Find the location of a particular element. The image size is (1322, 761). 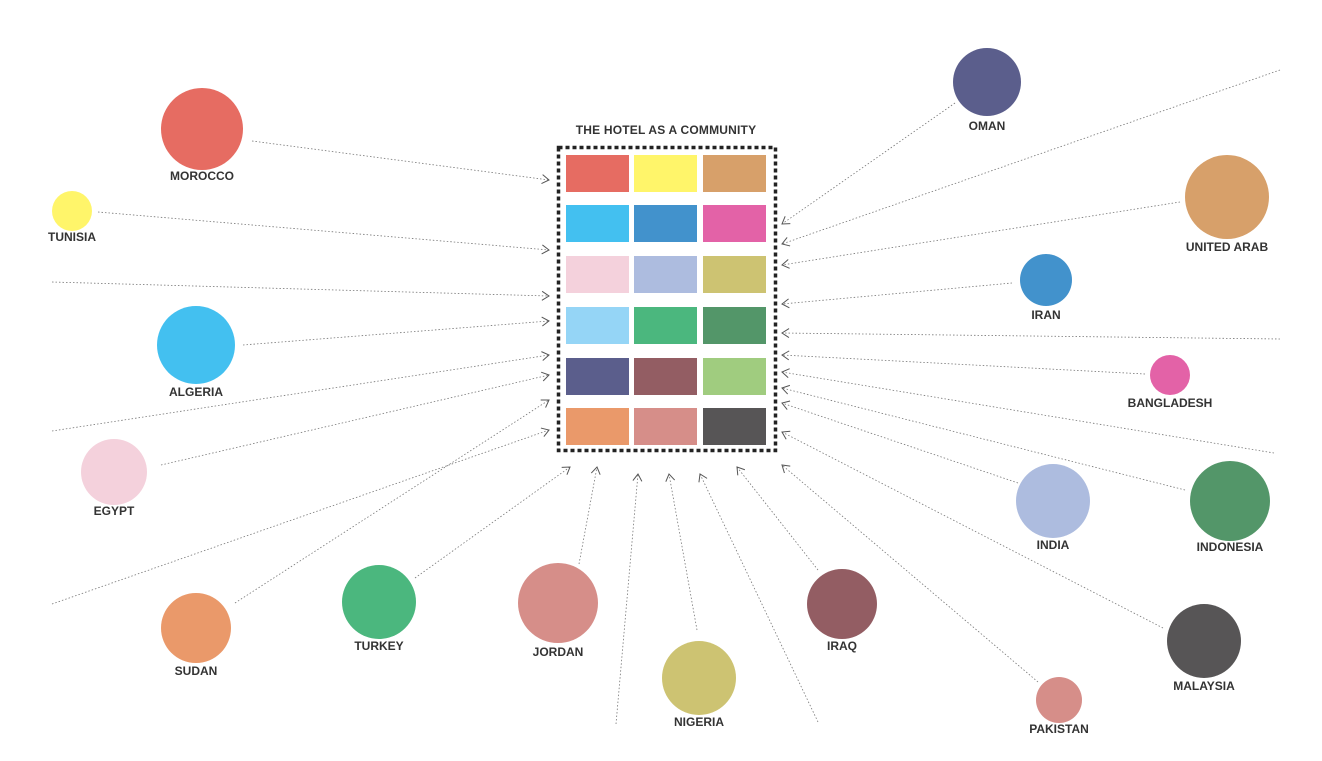

country-node: IRAN is located at coordinates (1046, 288).